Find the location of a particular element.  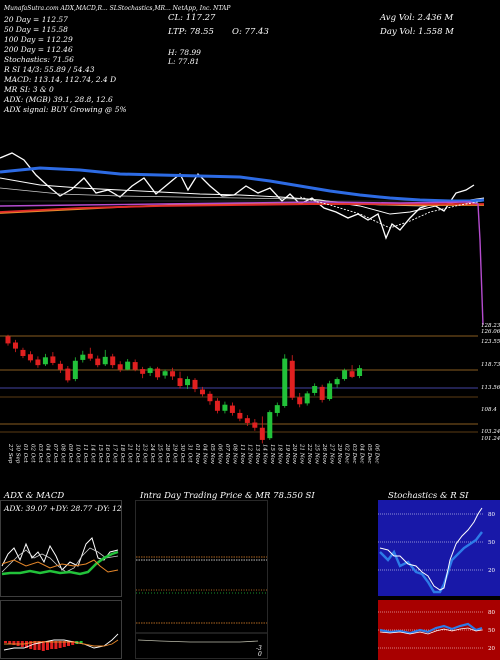

date-axis-label: 12 Nov is located at coordinates (249, 454).